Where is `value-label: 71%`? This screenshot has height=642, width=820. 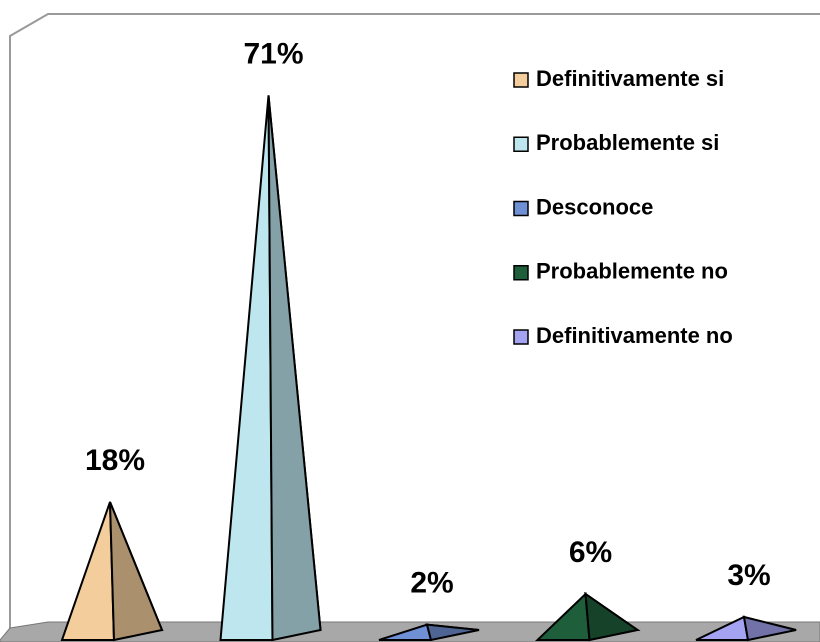 value-label: 71% is located at coordinates (273, 53).